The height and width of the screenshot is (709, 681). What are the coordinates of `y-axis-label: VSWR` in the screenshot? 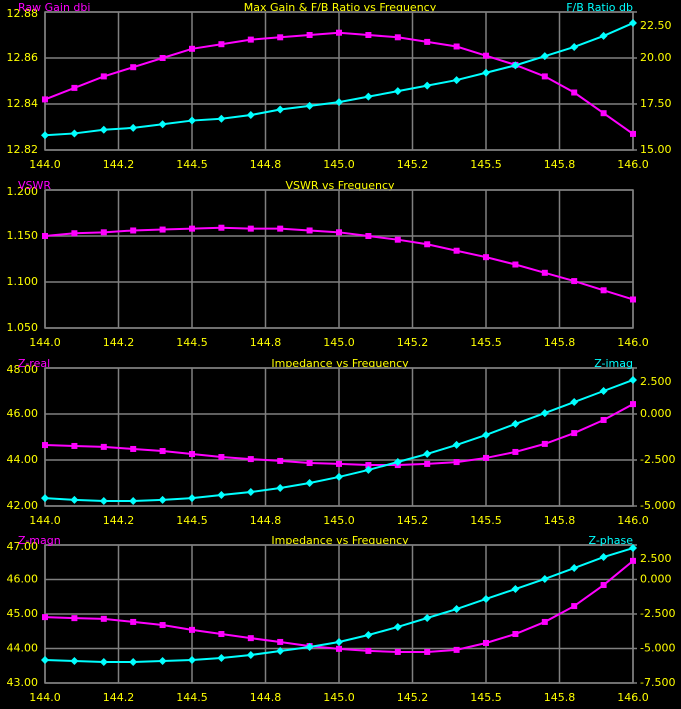 It's located at (34, 185).